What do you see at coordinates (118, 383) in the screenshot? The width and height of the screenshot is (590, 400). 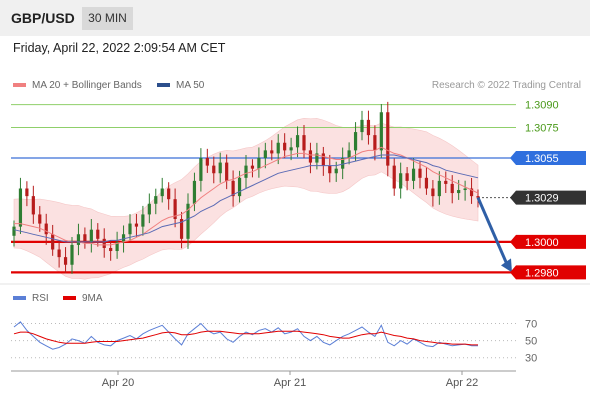 I see `x-tick-label: Apr 20` at bounding box center [118, 383].